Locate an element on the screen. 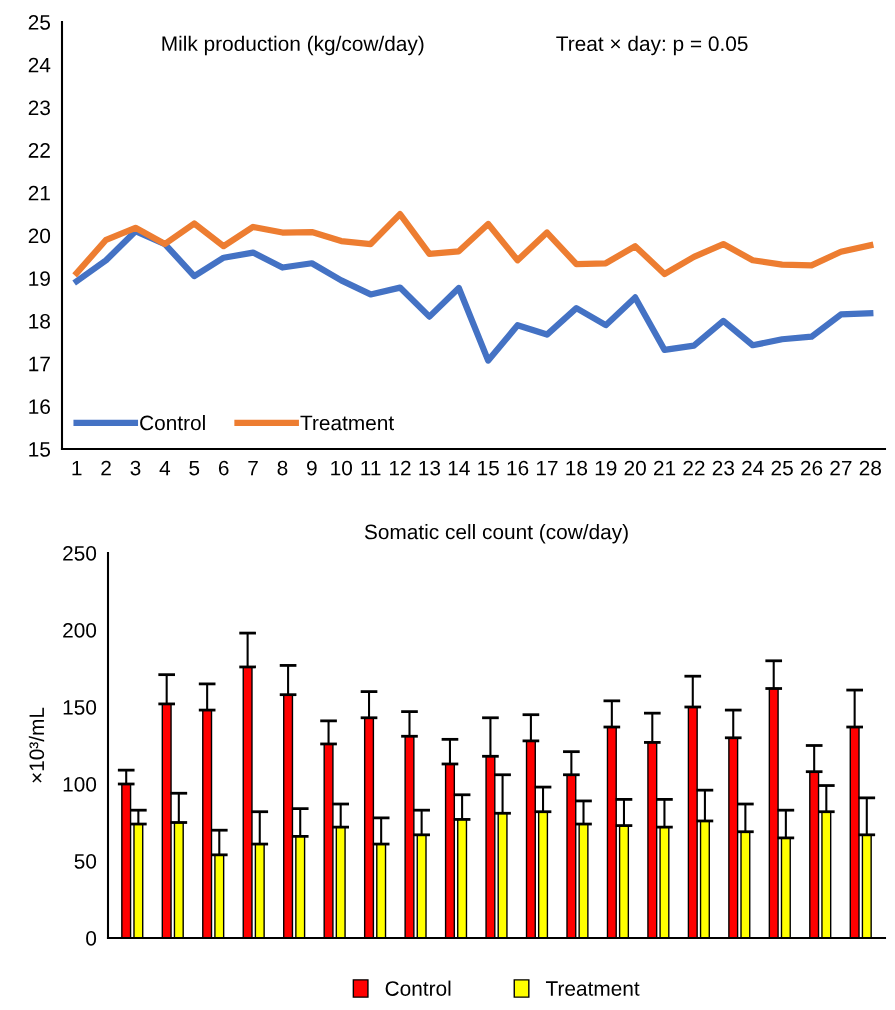 The width and height of the screenshot is (895, 1010). x-tick-label: 2 is located at coordinates (106, 468).